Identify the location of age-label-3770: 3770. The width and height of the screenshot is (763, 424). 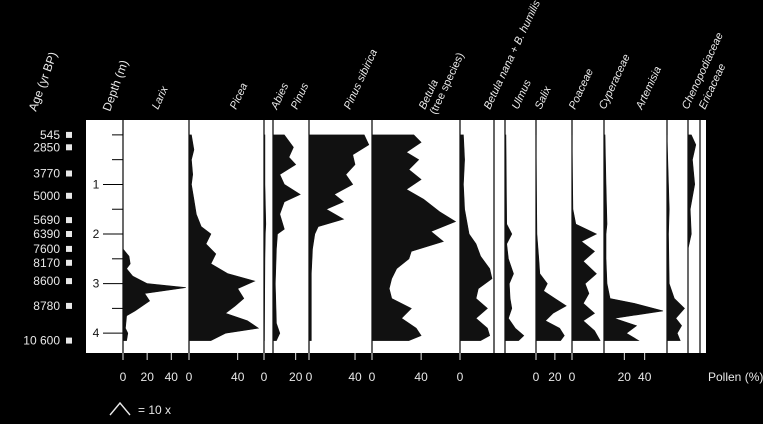
(46, 174).